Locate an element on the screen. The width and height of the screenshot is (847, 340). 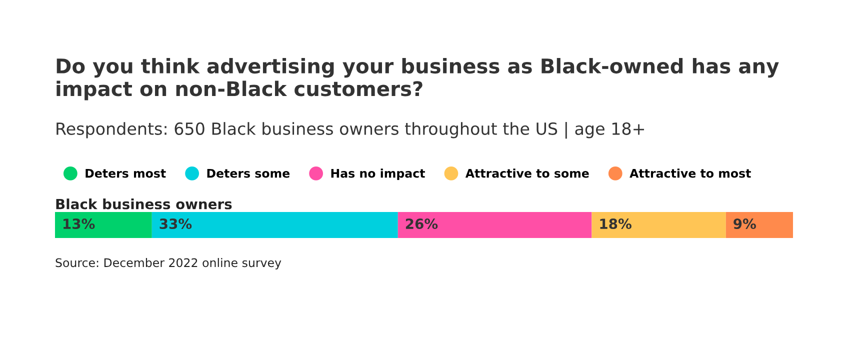
chart-title: Do you think advertising your business as Black-owned has any impact on non-Black customers? is located at coordinates (417, 79).